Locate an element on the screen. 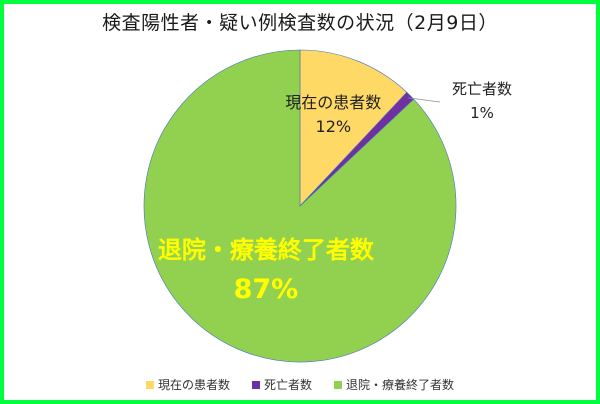 The height and width of the screenshot is (404, 600). legend-item-0: 現在の患者数 is located at coordinates (187, 384).